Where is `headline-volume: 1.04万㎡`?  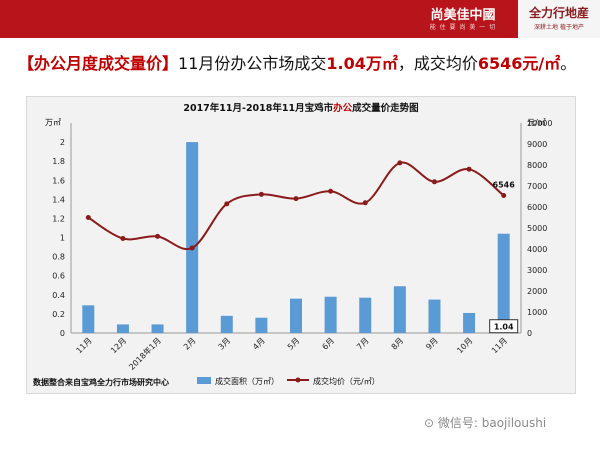
headline-volume: 1.04万㎡ is located at coordinates (362, 63).